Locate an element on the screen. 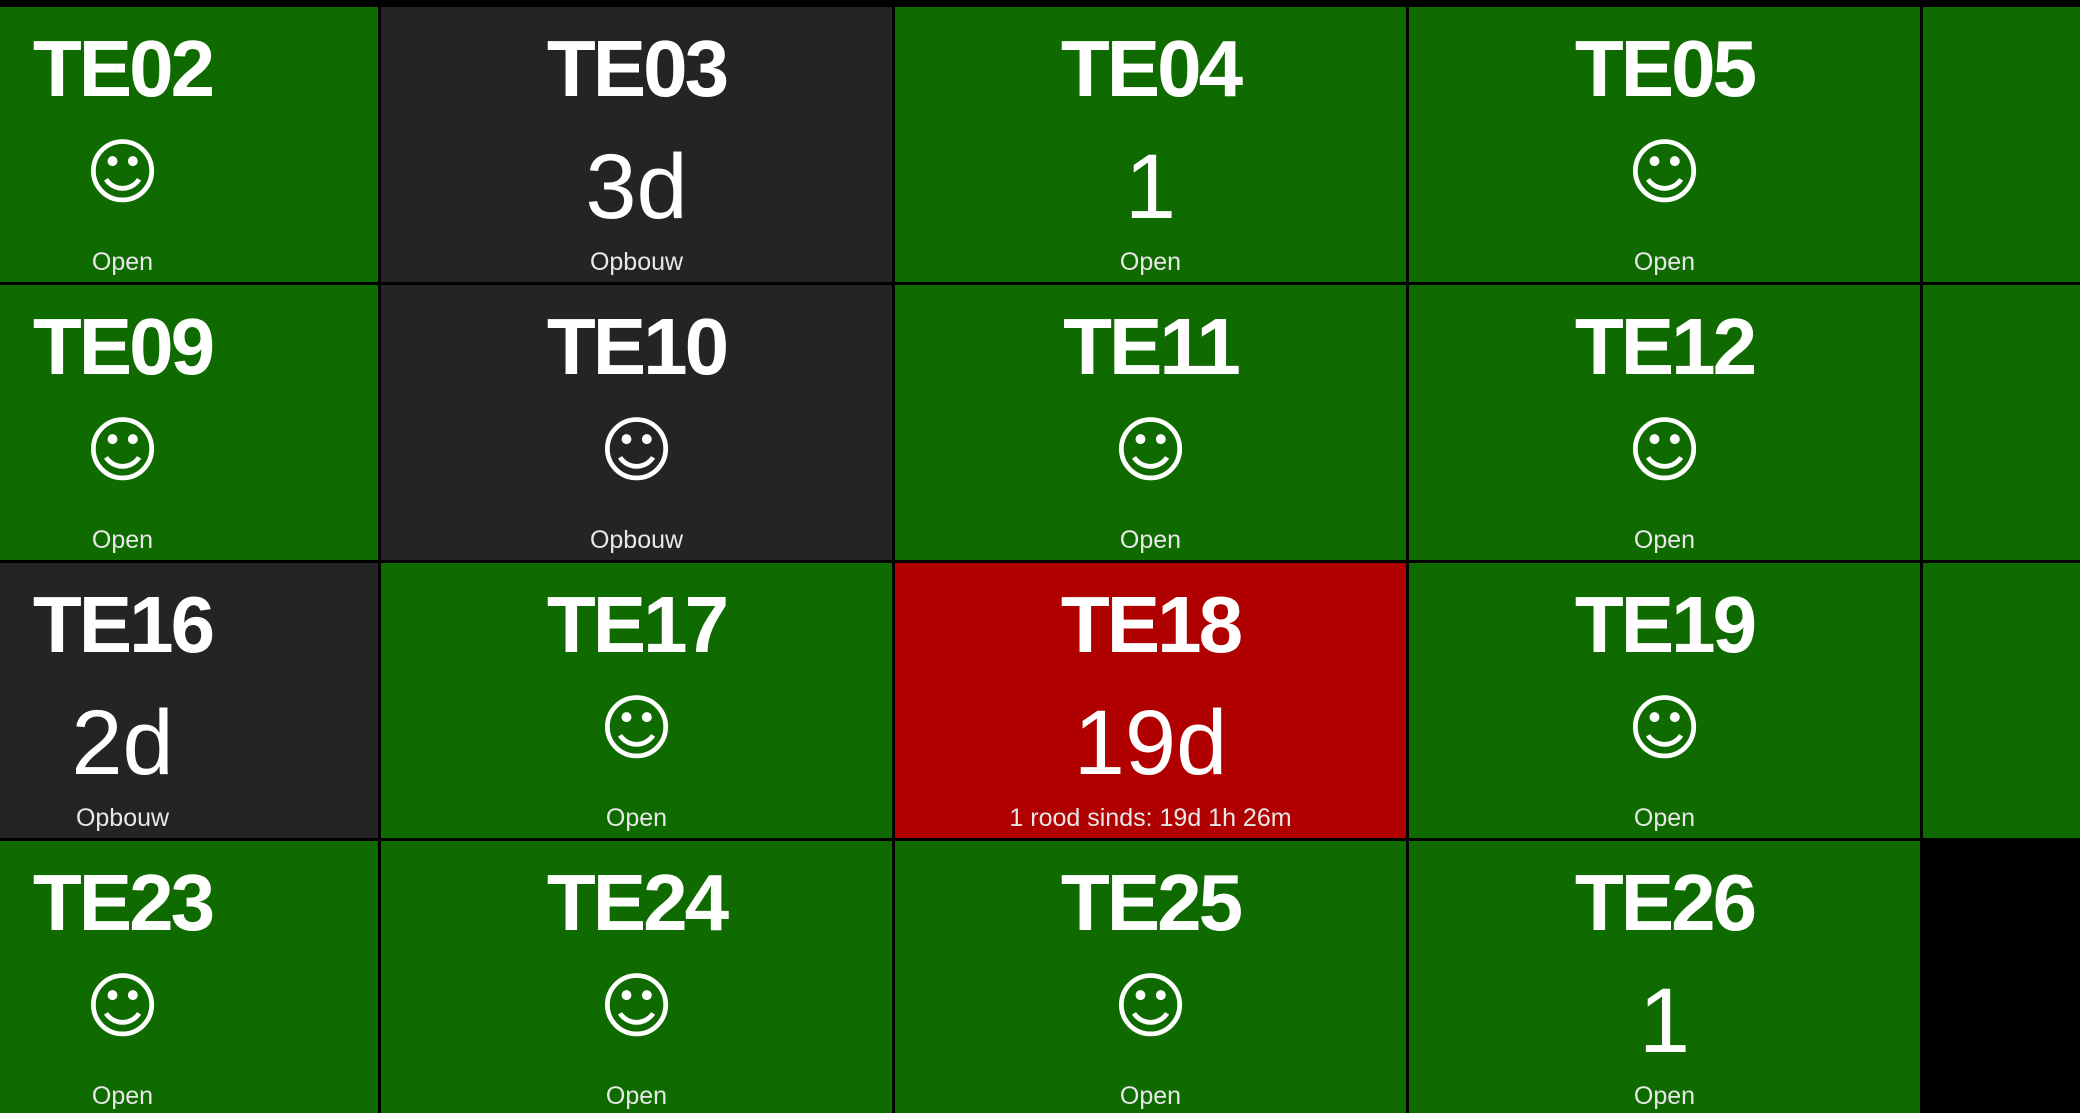 This screenshot has height=1113, width=2080. tile-status: 1 rood sinds: 19d 1h 26m is located at coordinates (1150, 818).